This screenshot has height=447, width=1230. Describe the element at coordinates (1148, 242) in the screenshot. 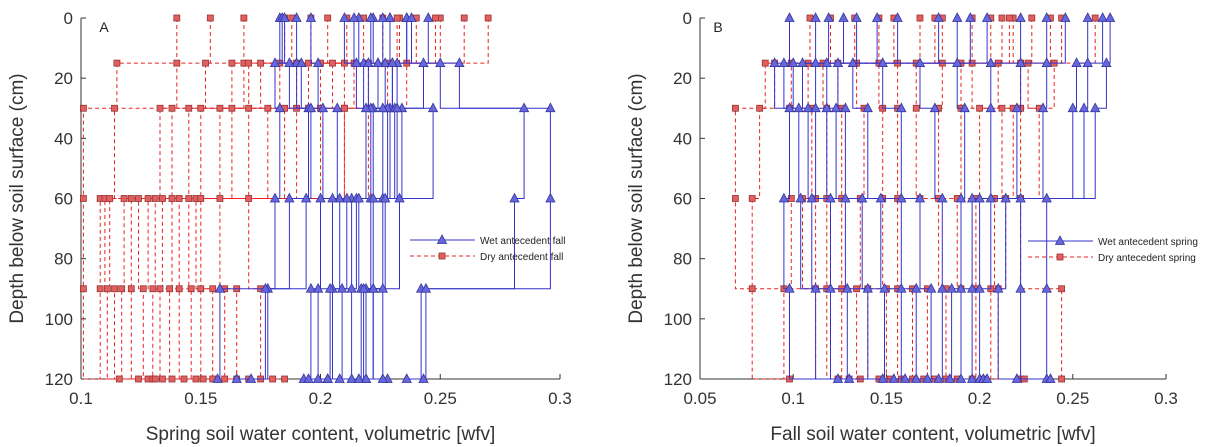

I see `legend-label: Wet antecedent spring` at that location.